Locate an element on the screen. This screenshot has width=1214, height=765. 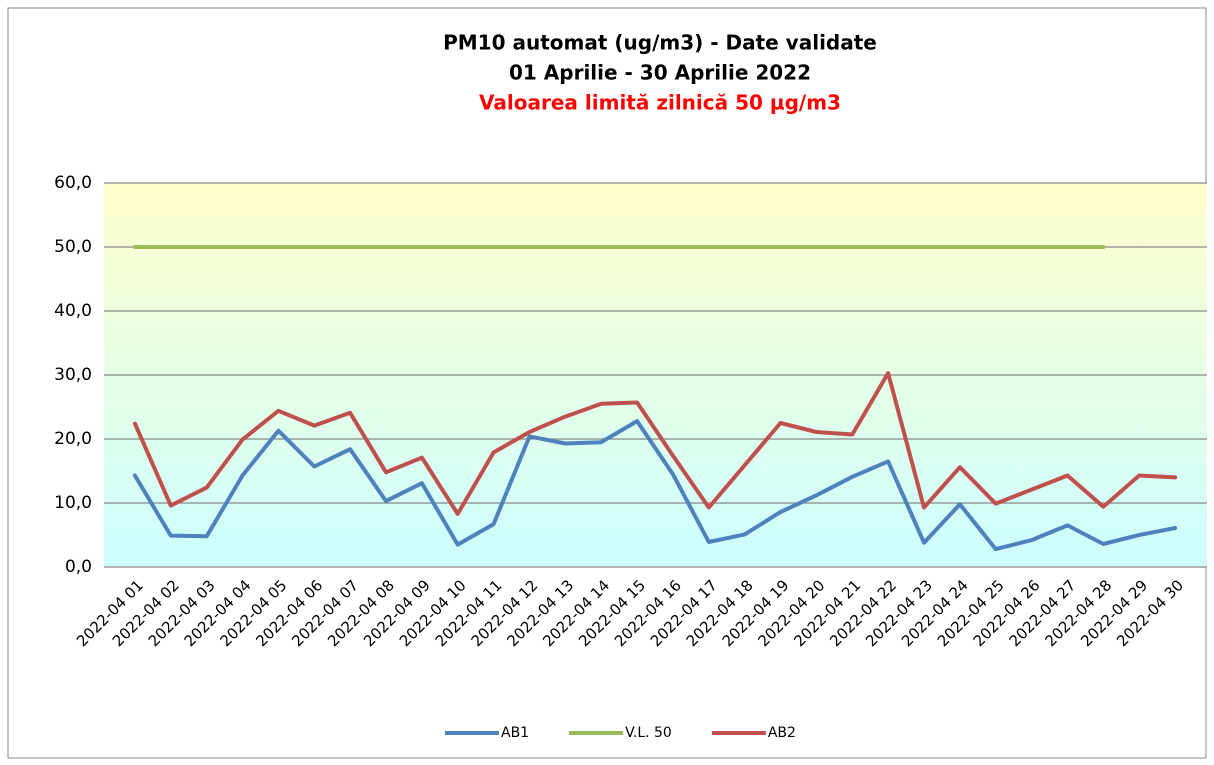
legend-label: AB2 is located at coordinates (782, 733).